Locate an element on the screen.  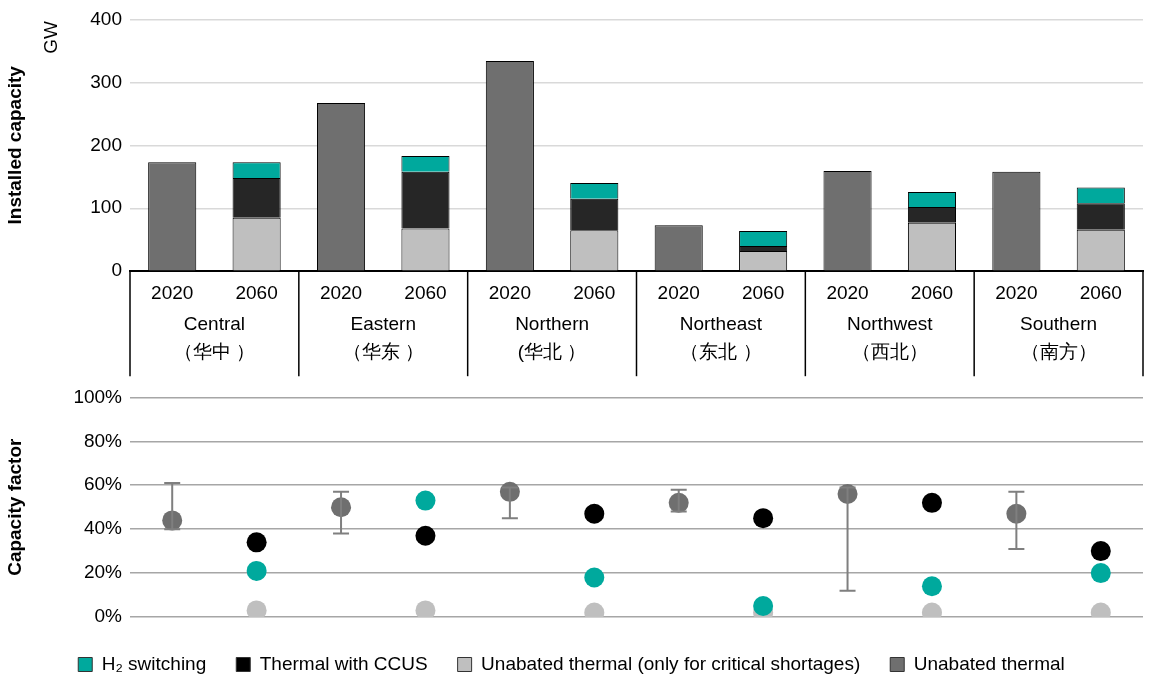
legend-label: Thermal with CCUS is located at coordinates (343, 663).